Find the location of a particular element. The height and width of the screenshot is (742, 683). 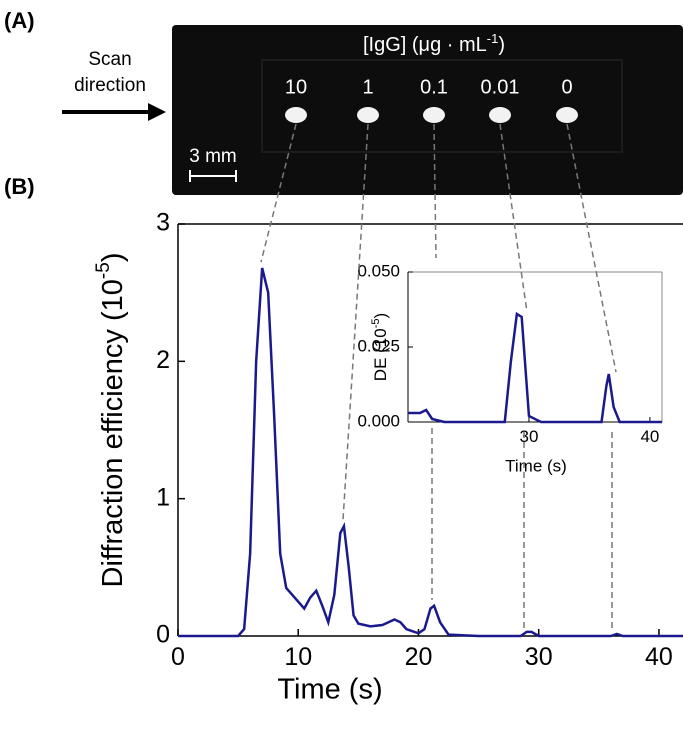

scan-label: Scan is located at coordinates (109, 59).